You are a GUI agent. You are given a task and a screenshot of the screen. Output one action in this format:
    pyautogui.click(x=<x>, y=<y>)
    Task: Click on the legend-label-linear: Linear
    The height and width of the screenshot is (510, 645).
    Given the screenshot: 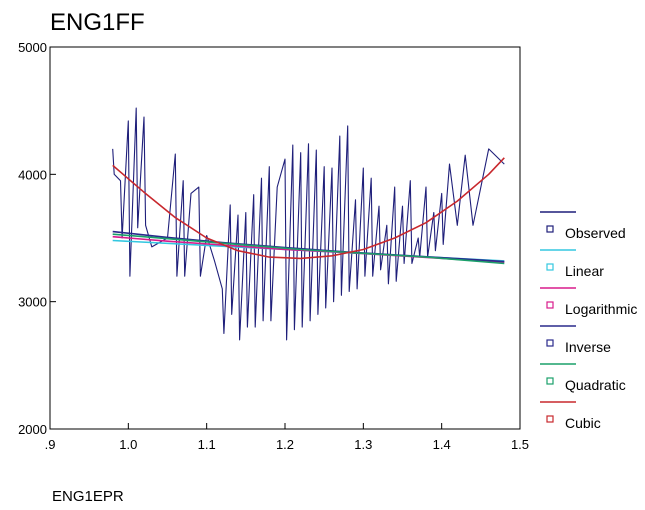 What is the action you would take?
    pyautogui.click(x=584, y=271)
    